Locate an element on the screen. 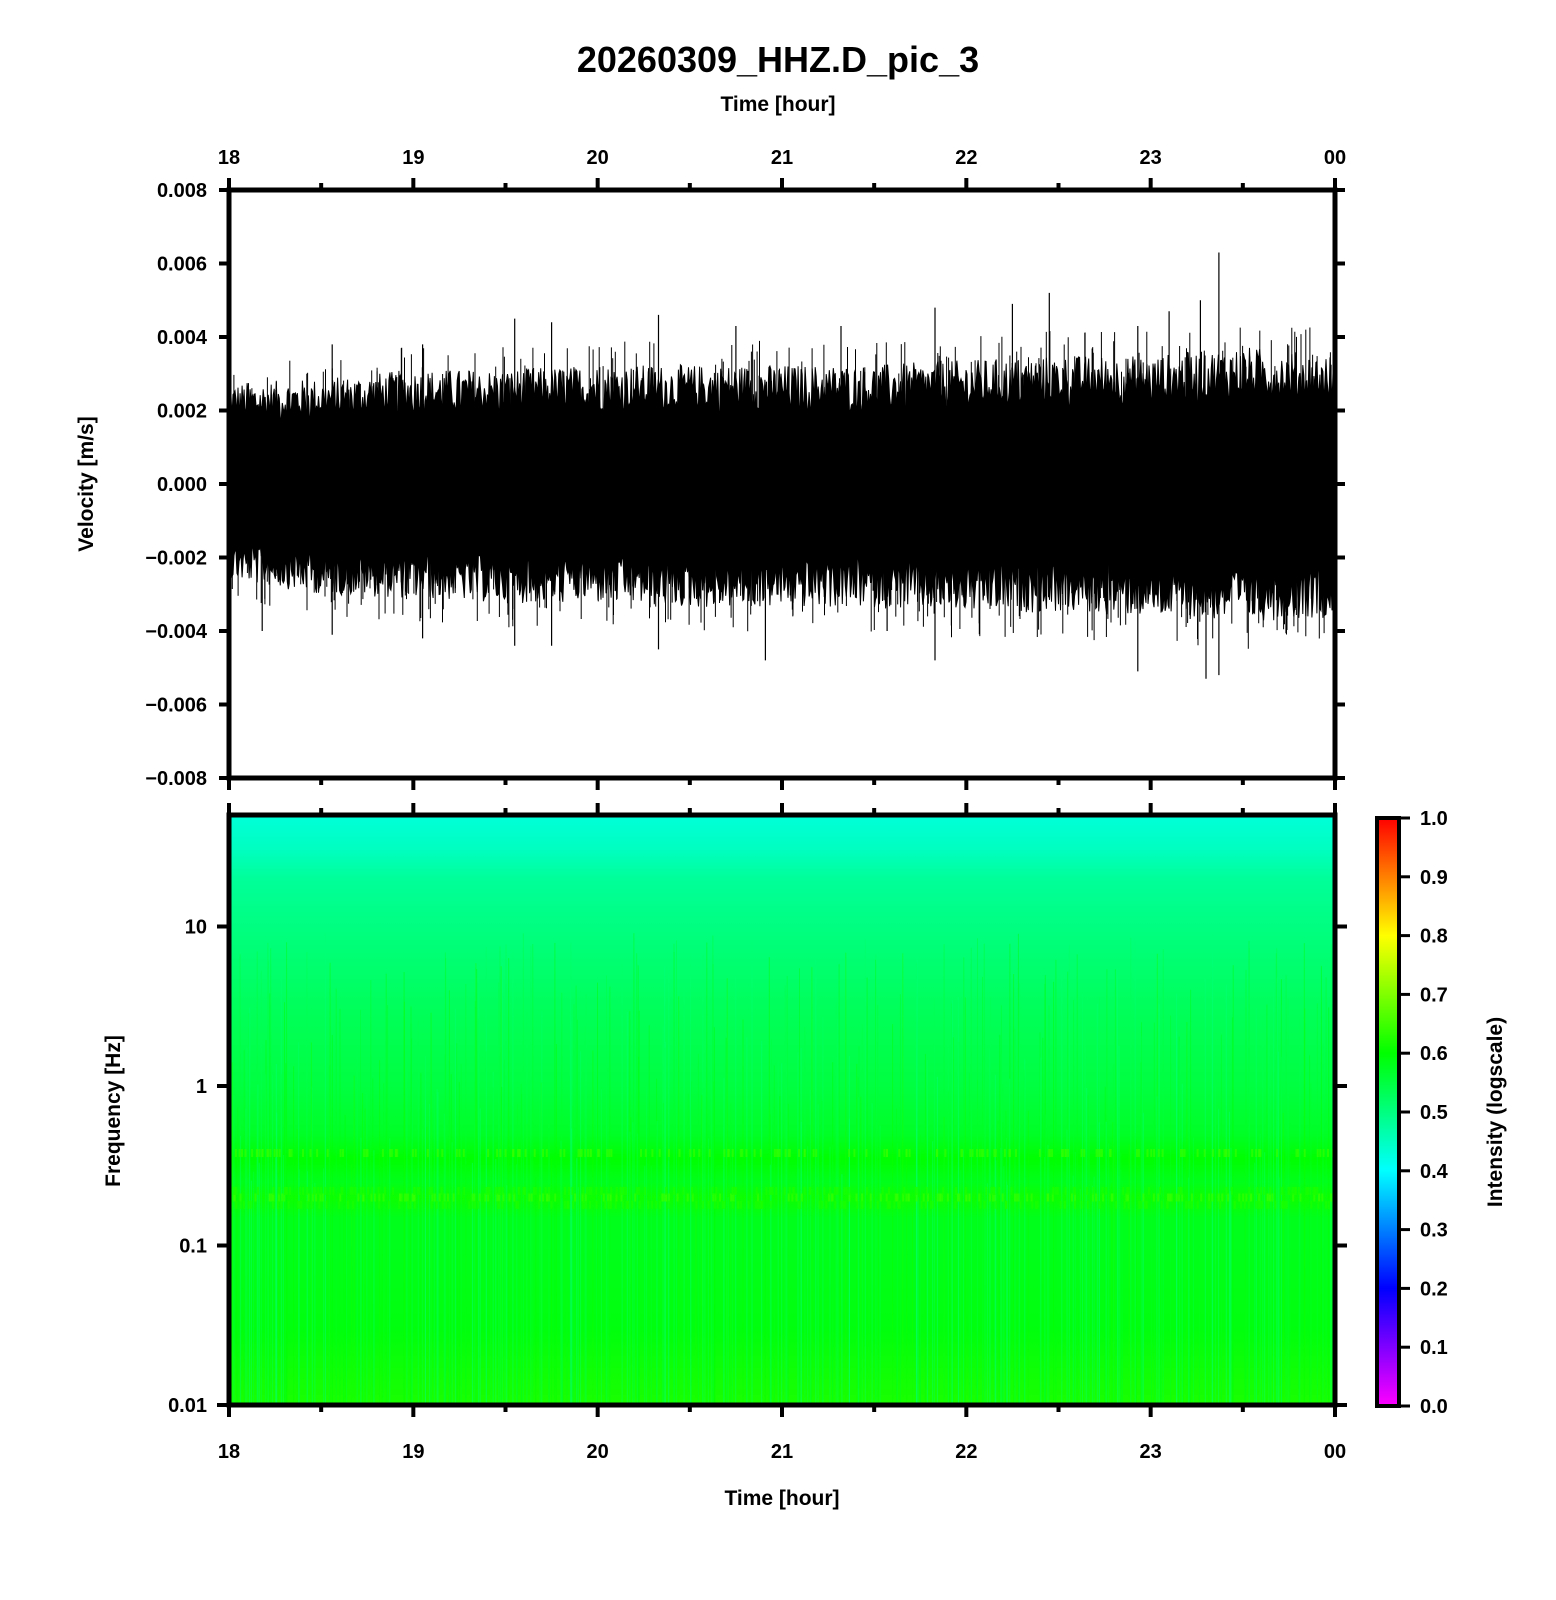 This screenshot has height=1600, width=1556. waveform-y-axis-label: Velocity [m/s] is located at coordinates (86, 483).